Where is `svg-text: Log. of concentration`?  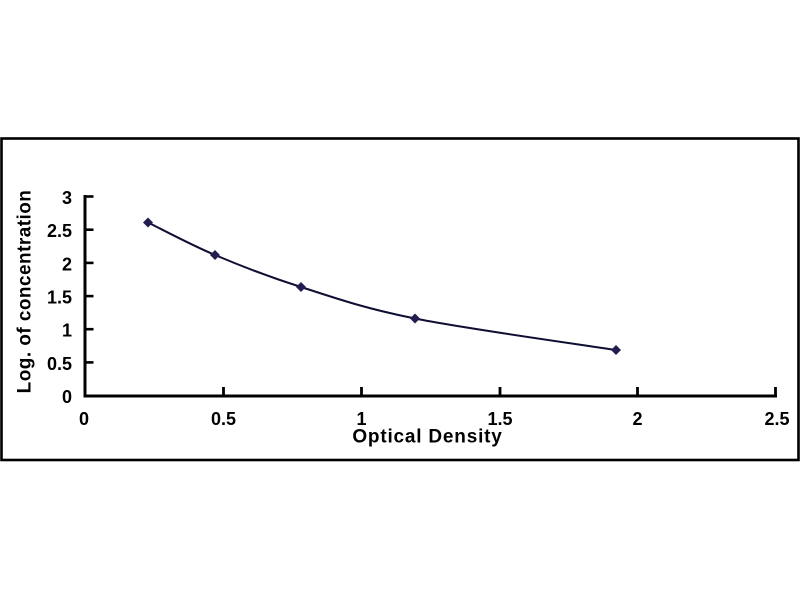 svg-text: Log. of concentration is located at coordinates (25, 292).